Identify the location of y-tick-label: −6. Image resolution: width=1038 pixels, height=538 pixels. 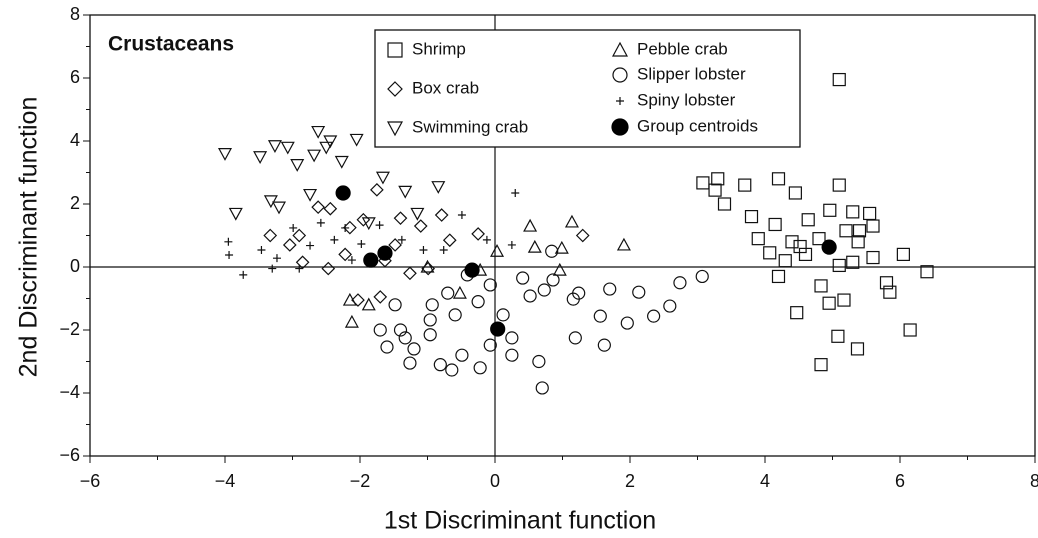
(69, 455).